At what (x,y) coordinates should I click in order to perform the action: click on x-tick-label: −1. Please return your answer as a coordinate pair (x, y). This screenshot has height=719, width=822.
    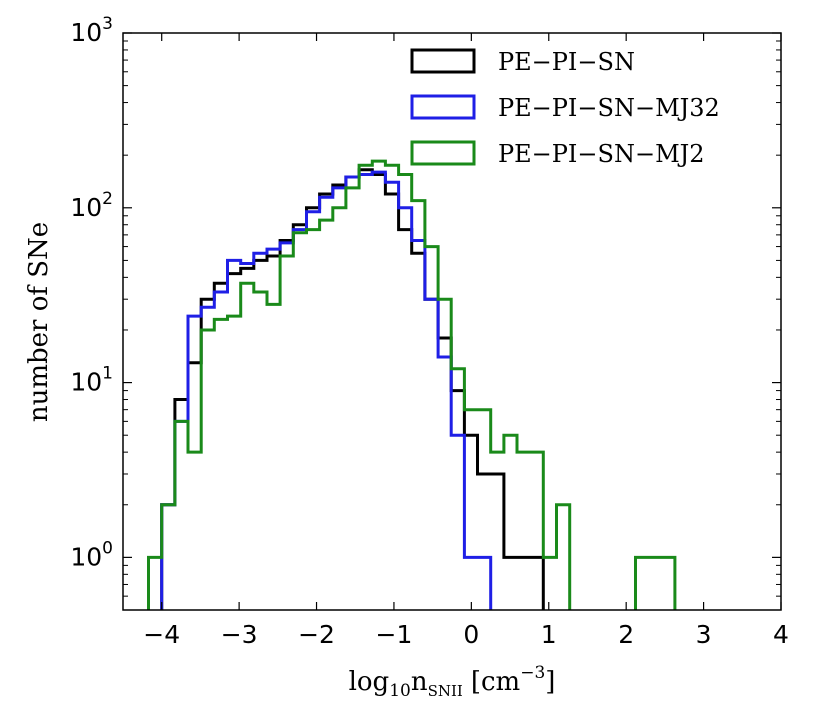
    Looking at the image, I should click on (394, 634).